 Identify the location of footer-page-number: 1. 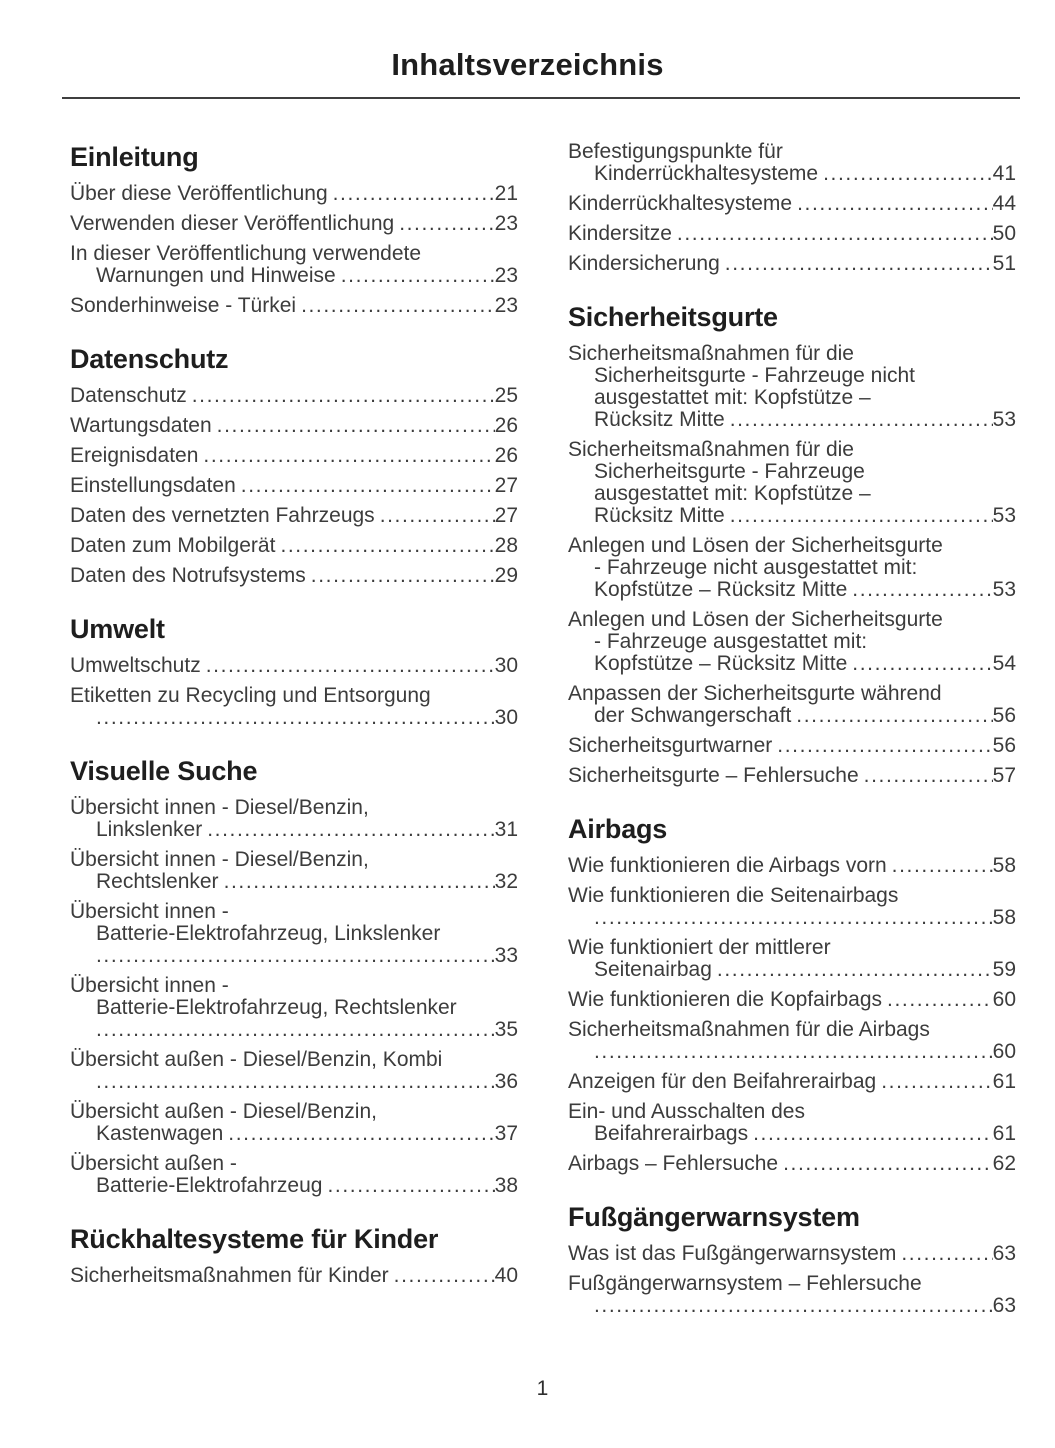
(542, 1388).